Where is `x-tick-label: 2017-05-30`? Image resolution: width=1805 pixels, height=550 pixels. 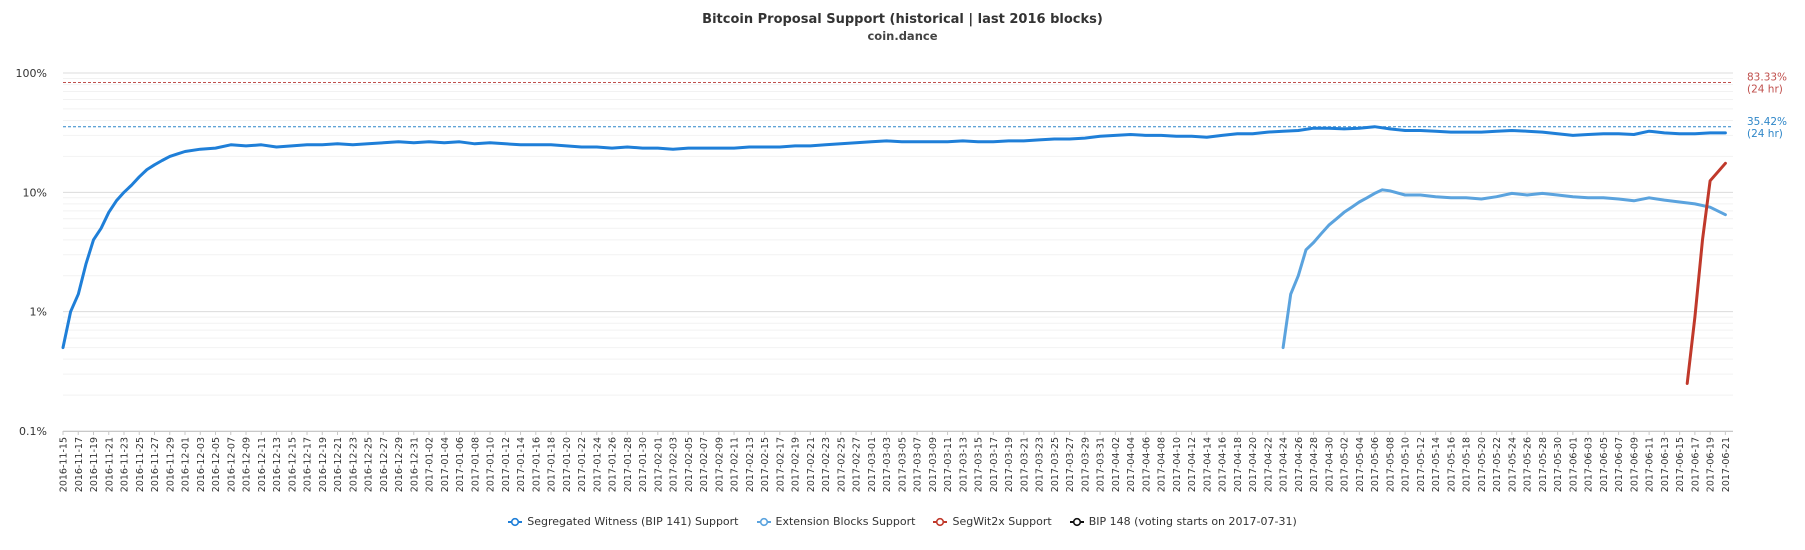
x-tick-label: 2017-05-30 is located at coordinates (1558, 464).